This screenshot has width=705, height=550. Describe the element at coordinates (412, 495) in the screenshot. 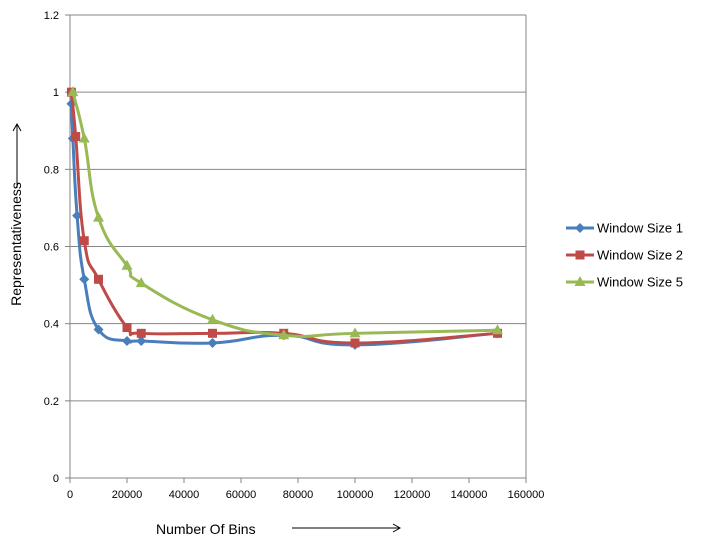

I see `x-tick-label: 120000` at that location.